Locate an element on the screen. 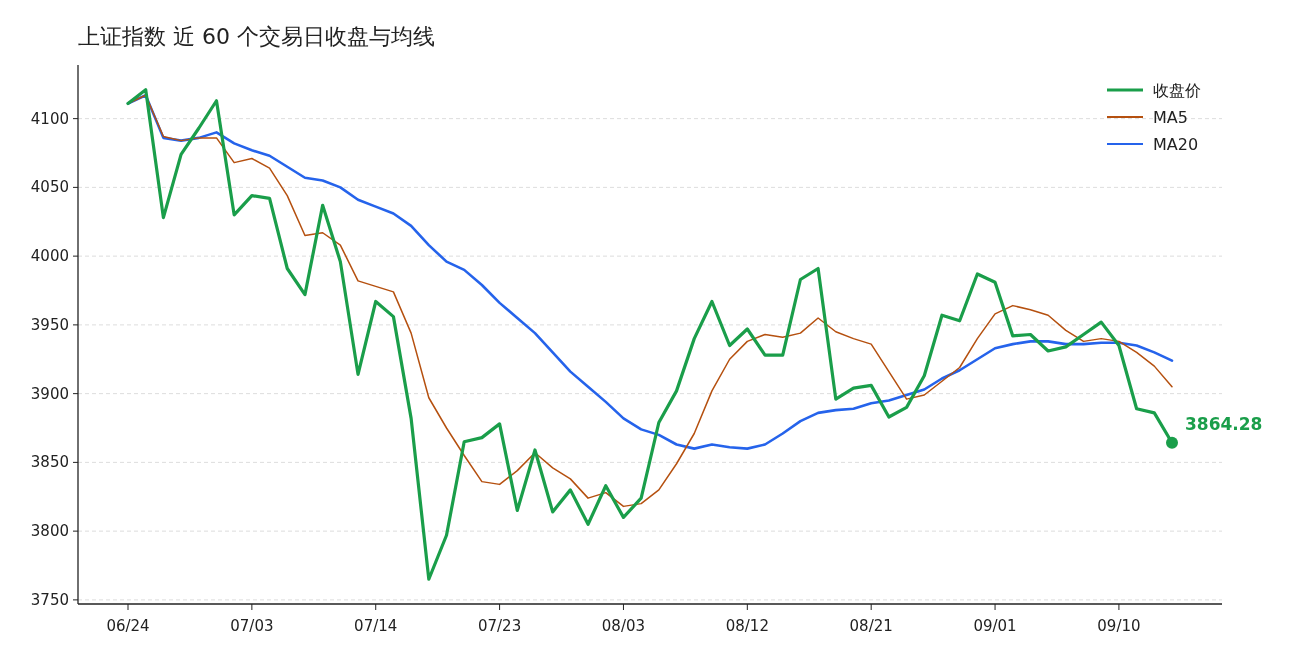 The width and height of the screenshot is (1290, 660). x-tick-label: 08/21 is located at coordinates (871, 626).